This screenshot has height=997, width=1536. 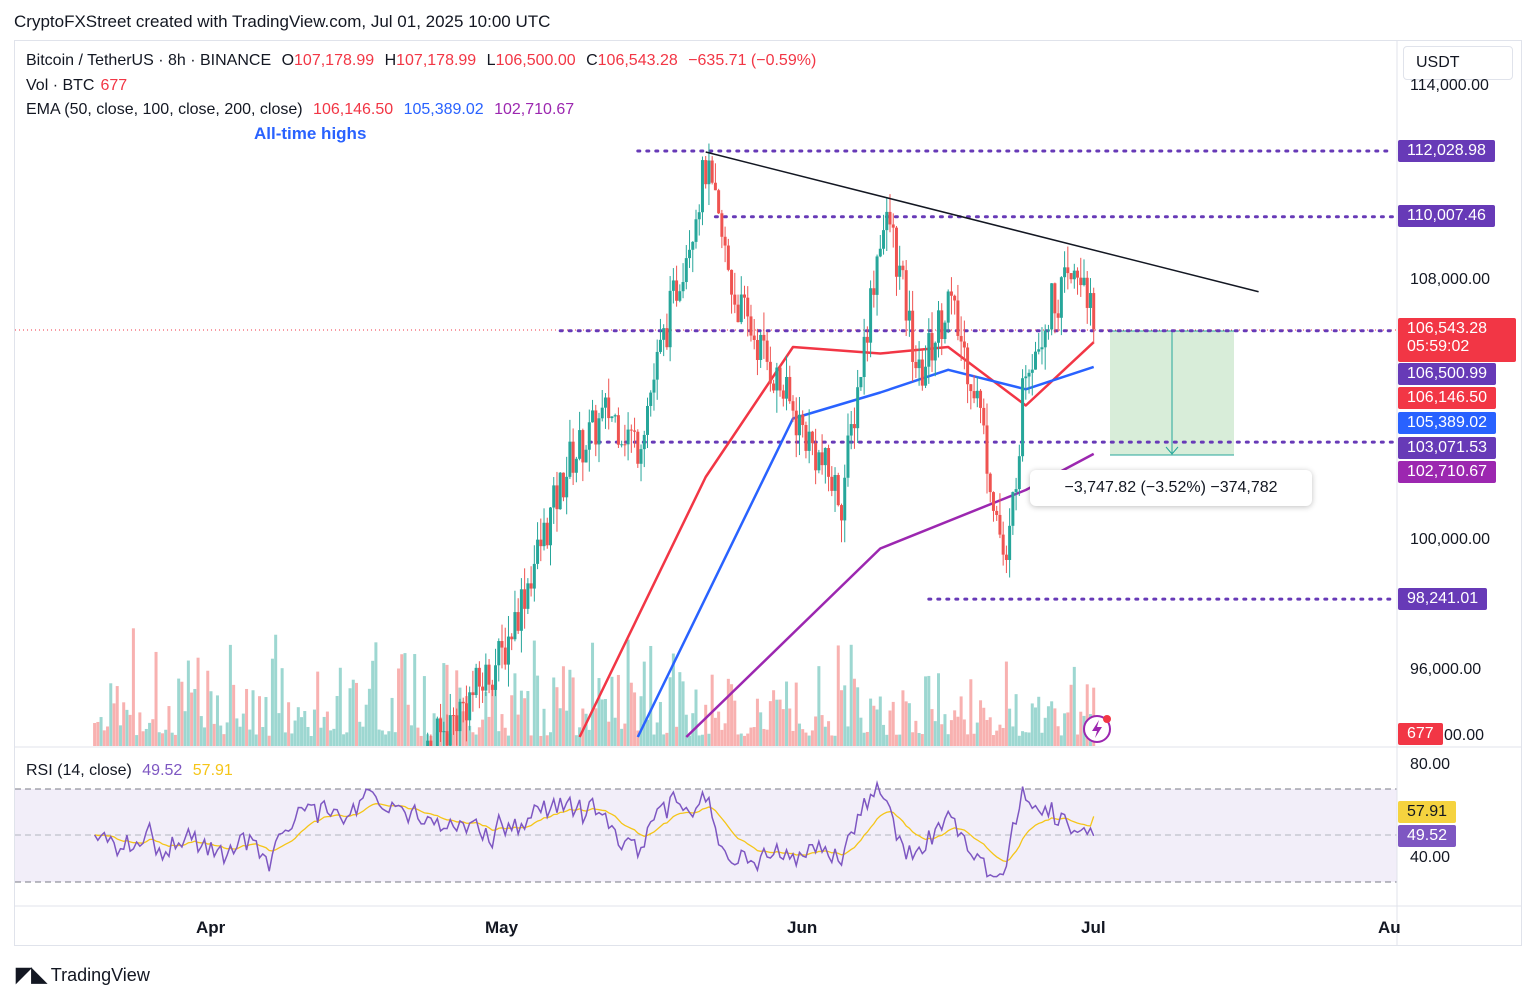 I want to click on currency-selector: USDT, so click(x=1458, y=63).